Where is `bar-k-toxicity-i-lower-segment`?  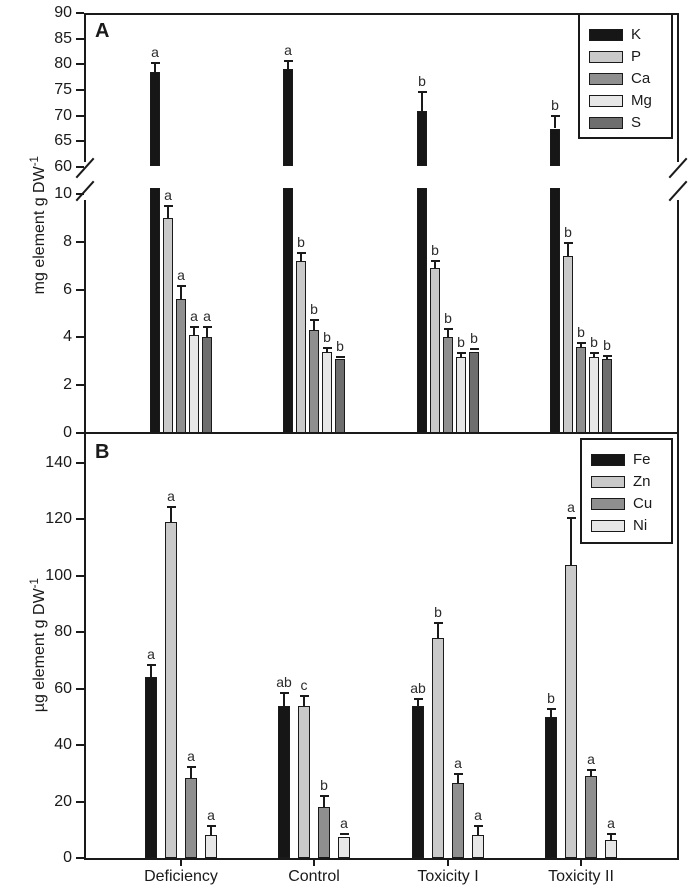
bar-k-toxicity-i-lower-segment is located at coordinates (422, 310).